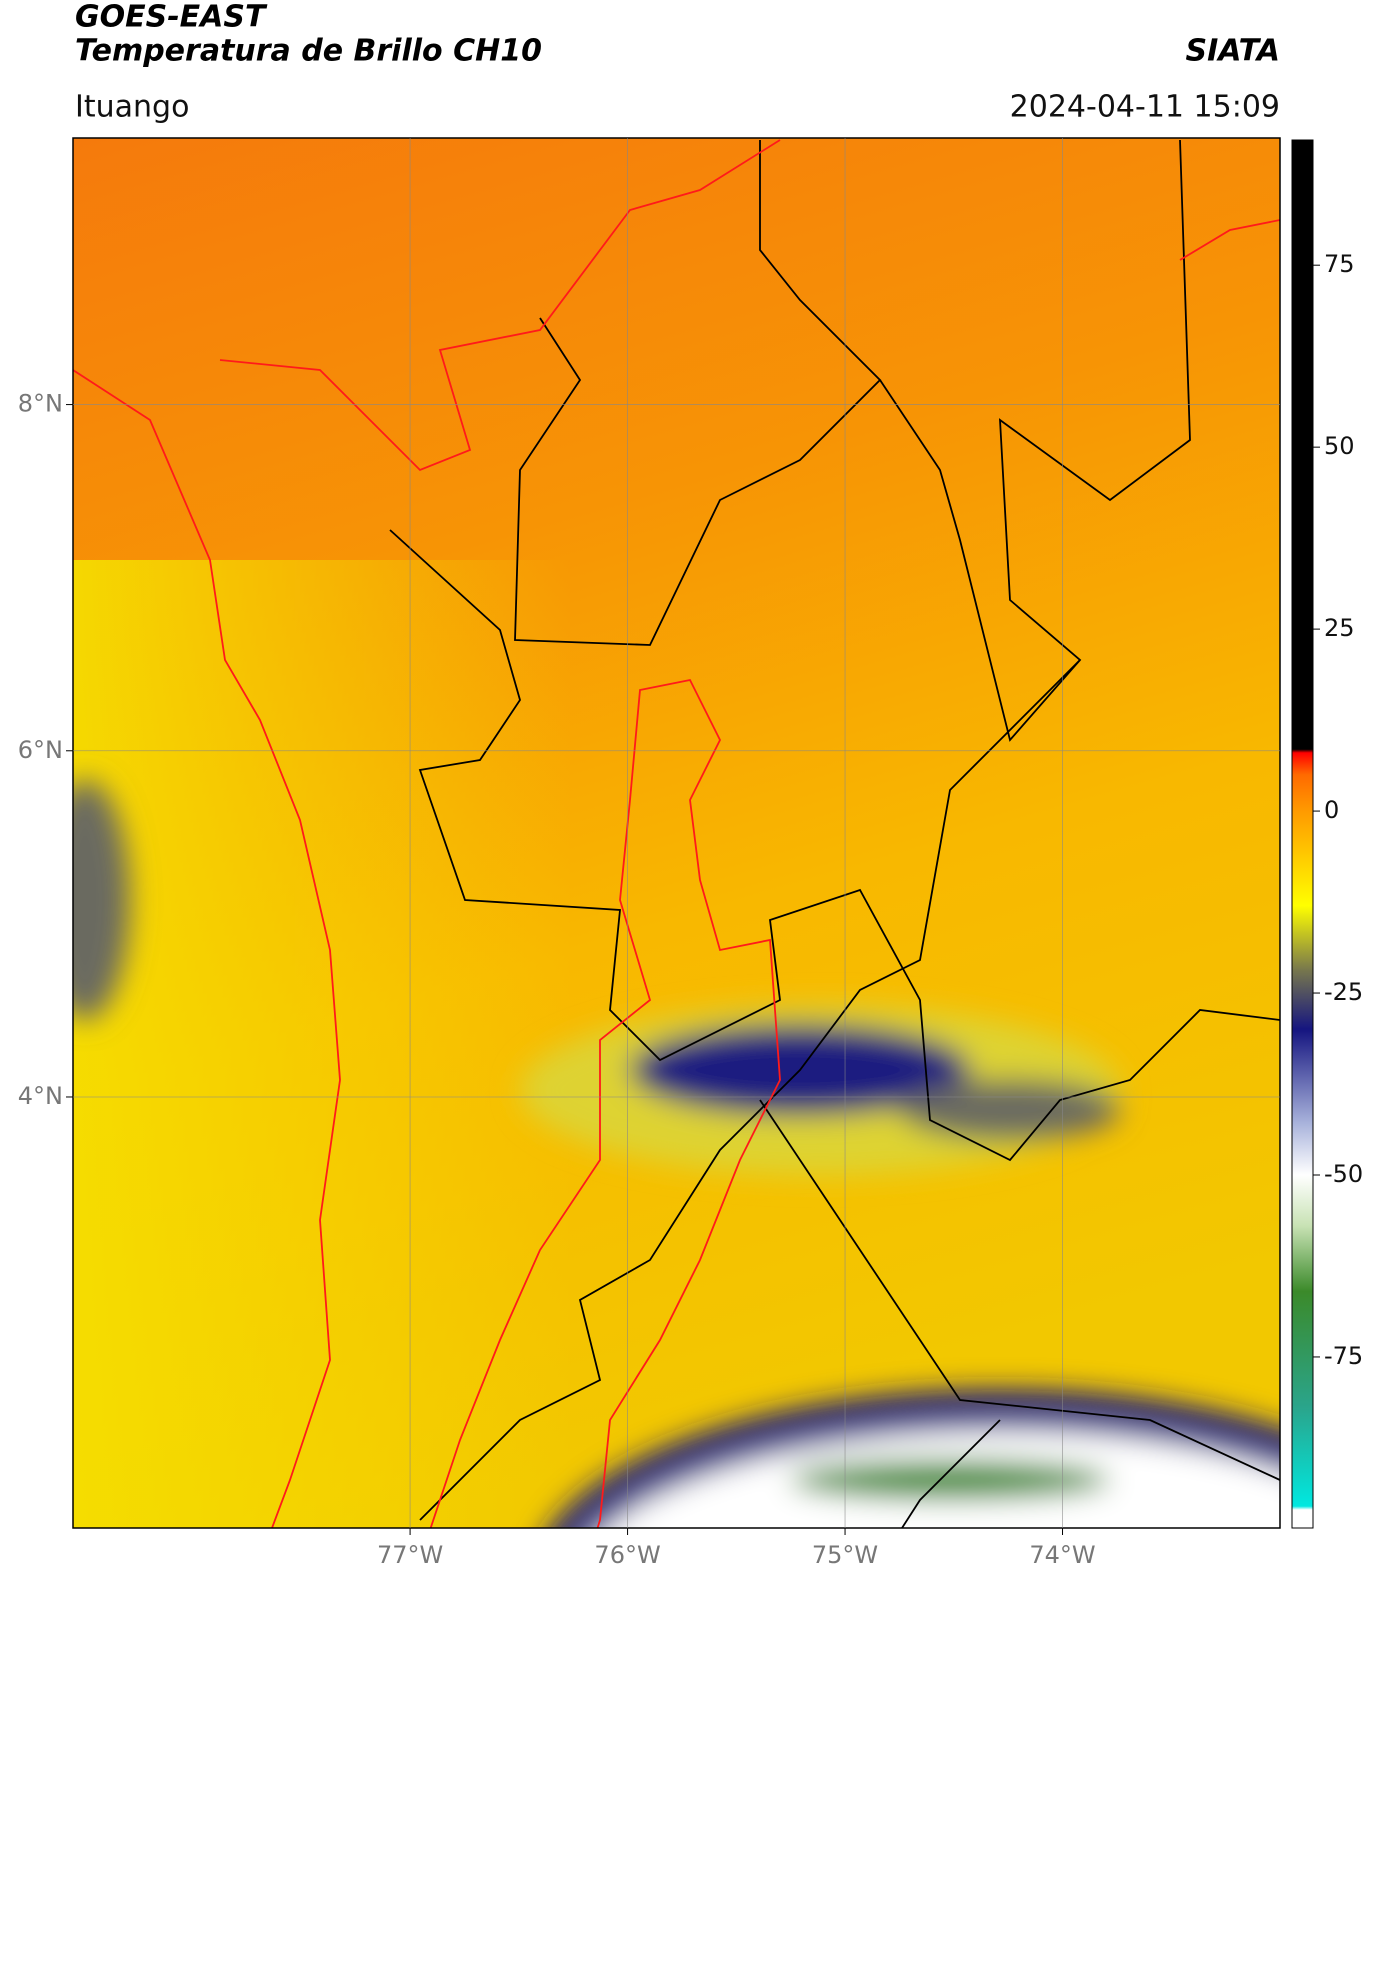 The width and height of the screenshot is (1384, 1981). I want to click on y-tick-label: 8°N, so click(40, 404).